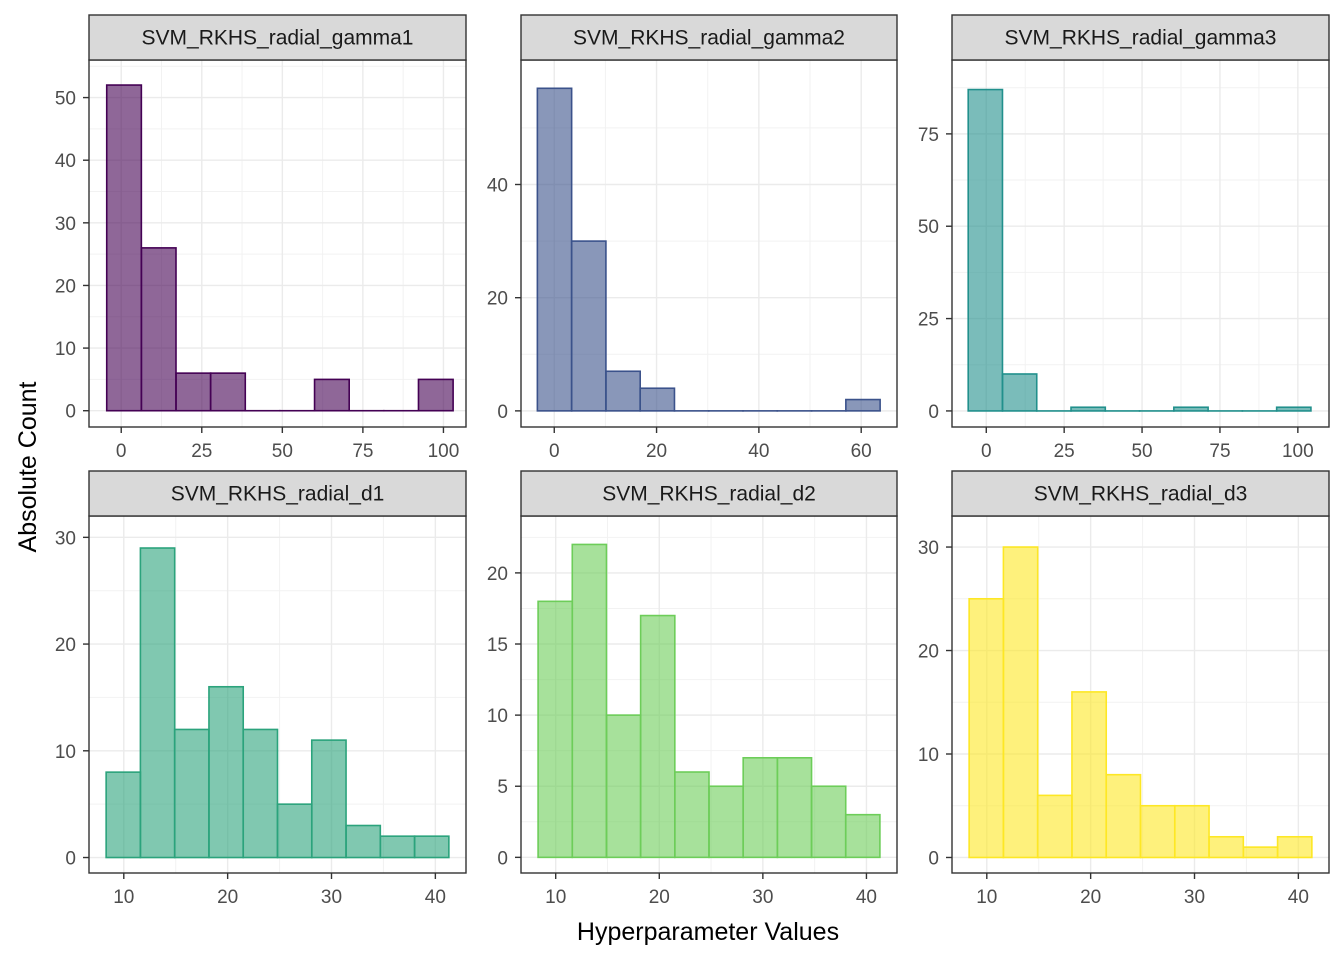 Image resolution: width=1344 pixels, height=965 pixels. What do you see at coordinates (692, 689) in the screenshot?
I see `facet-panel: SVM_RKHS_radial_d2 10 20 30 40 0 5 10 15 20` at bounding box center [692, 689].